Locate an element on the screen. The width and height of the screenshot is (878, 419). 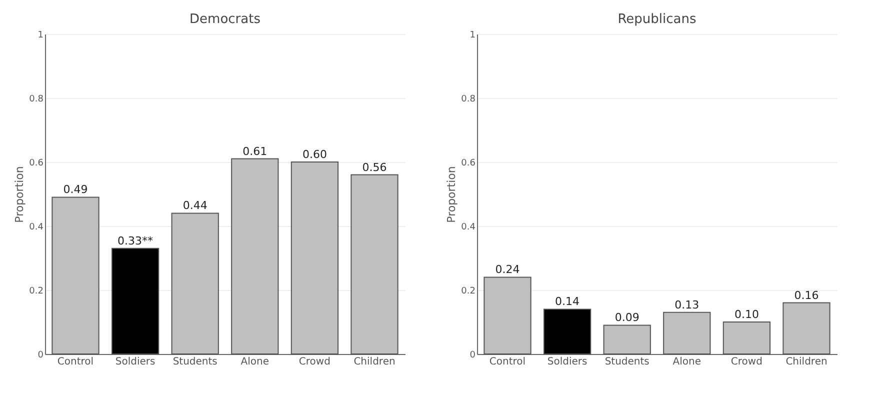
data-label: 0.16 is located at coordinates (806, 295).